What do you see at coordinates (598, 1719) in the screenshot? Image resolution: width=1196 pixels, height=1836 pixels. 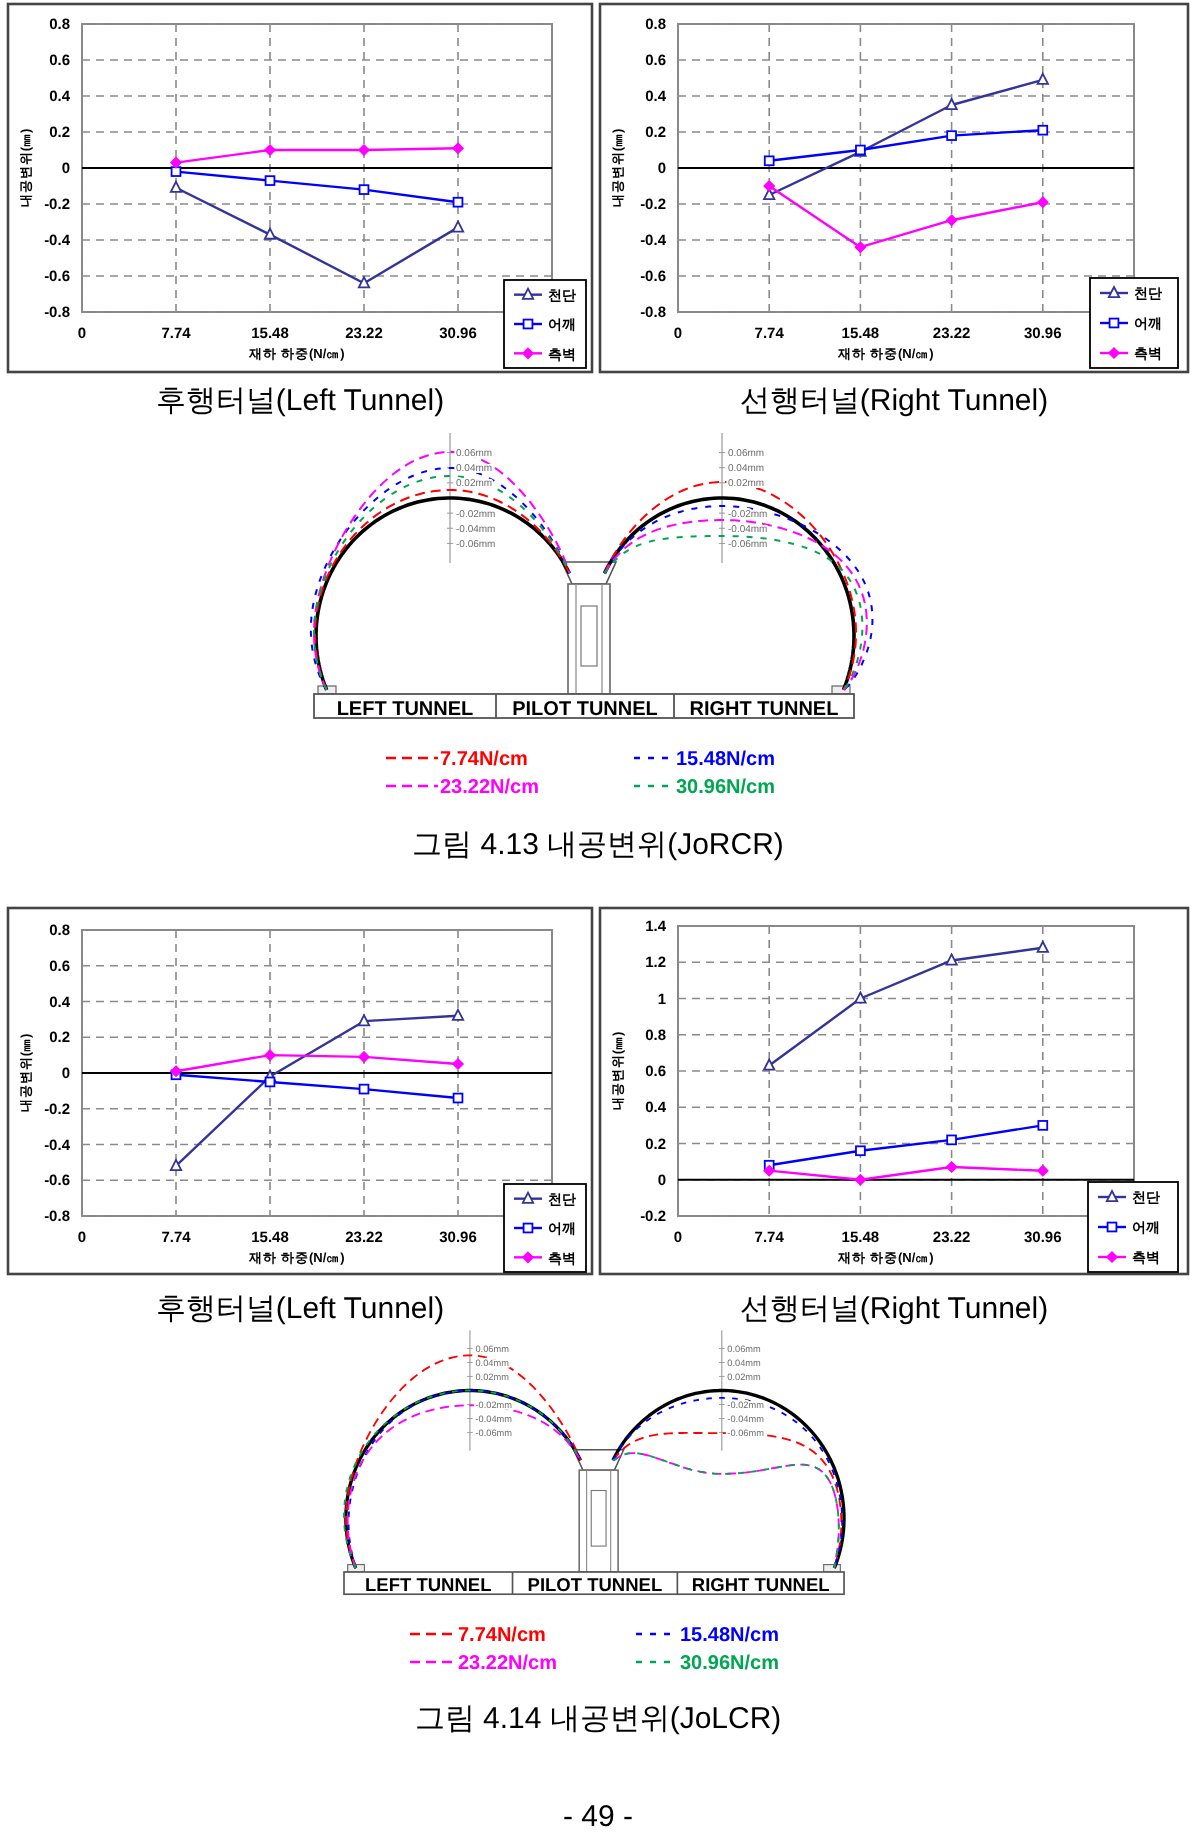 I see `caption: 그림 4.14 내공변위(JoLCR)` at bounding box center [598, 1719].